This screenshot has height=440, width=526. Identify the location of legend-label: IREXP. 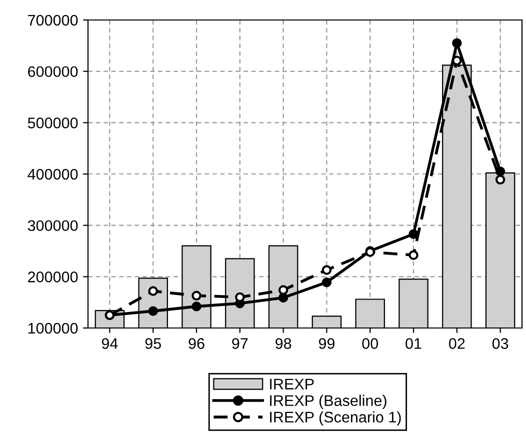
(292, 384).